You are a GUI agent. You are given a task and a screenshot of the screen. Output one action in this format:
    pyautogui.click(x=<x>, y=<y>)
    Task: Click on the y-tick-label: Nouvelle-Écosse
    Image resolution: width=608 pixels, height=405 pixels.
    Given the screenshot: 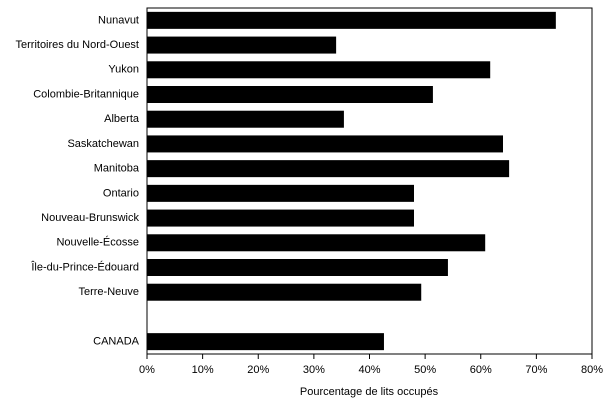 What is the action you would take?
    pyautogui.click(x=97, y=242)
    